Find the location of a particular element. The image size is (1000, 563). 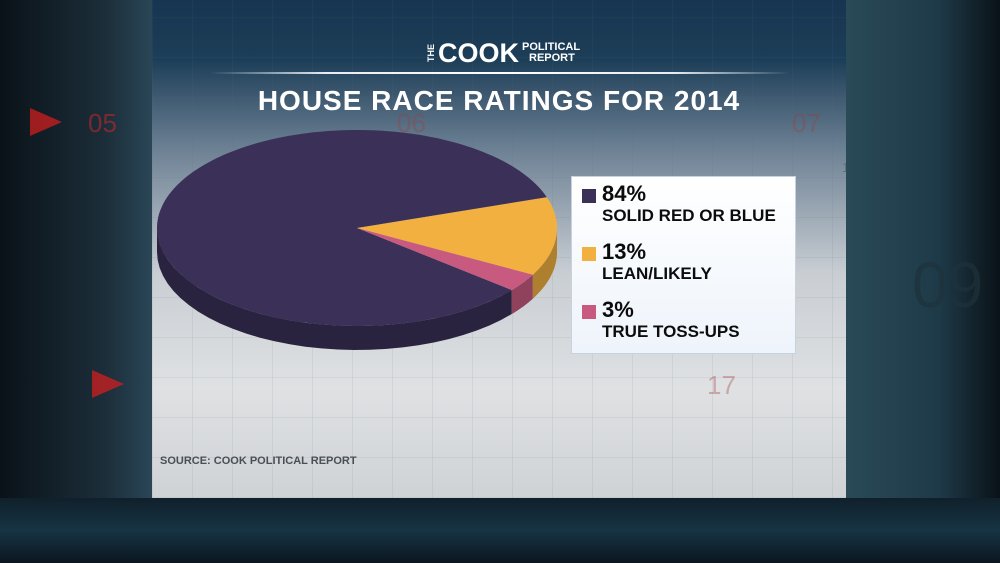

legend-value-solid: 84% is located at coordinates (624, 193).